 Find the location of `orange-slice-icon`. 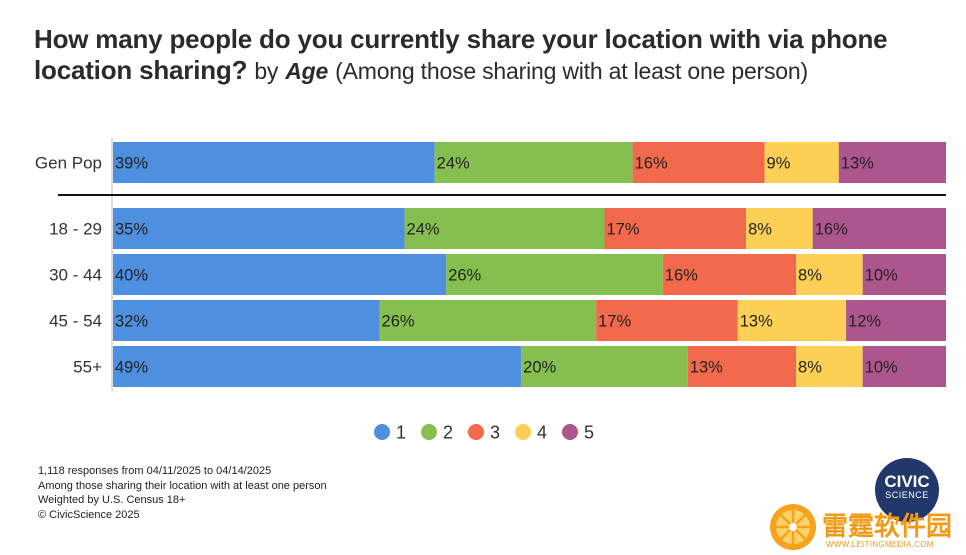

orange-slice-icon is located at coordinates (793, 527).